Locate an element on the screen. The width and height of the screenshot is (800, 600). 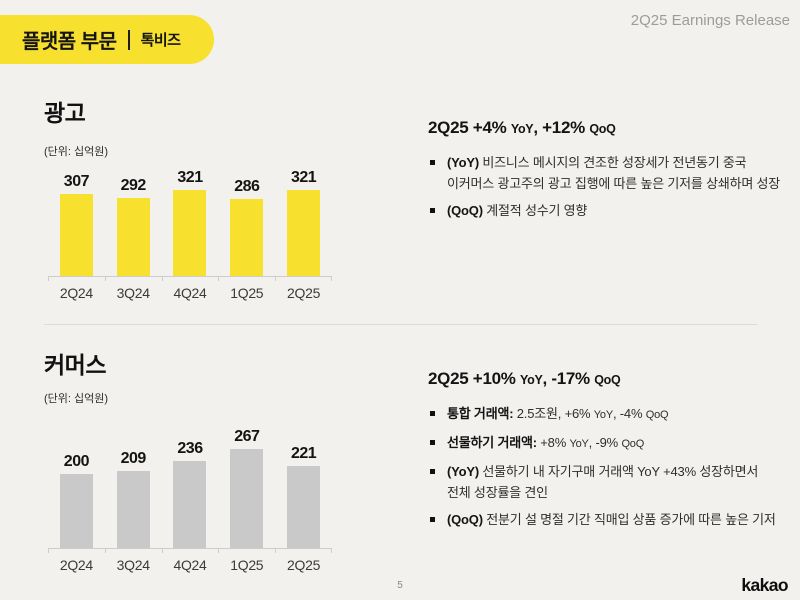
page-number: 5 is located at coordinates (400, 585).